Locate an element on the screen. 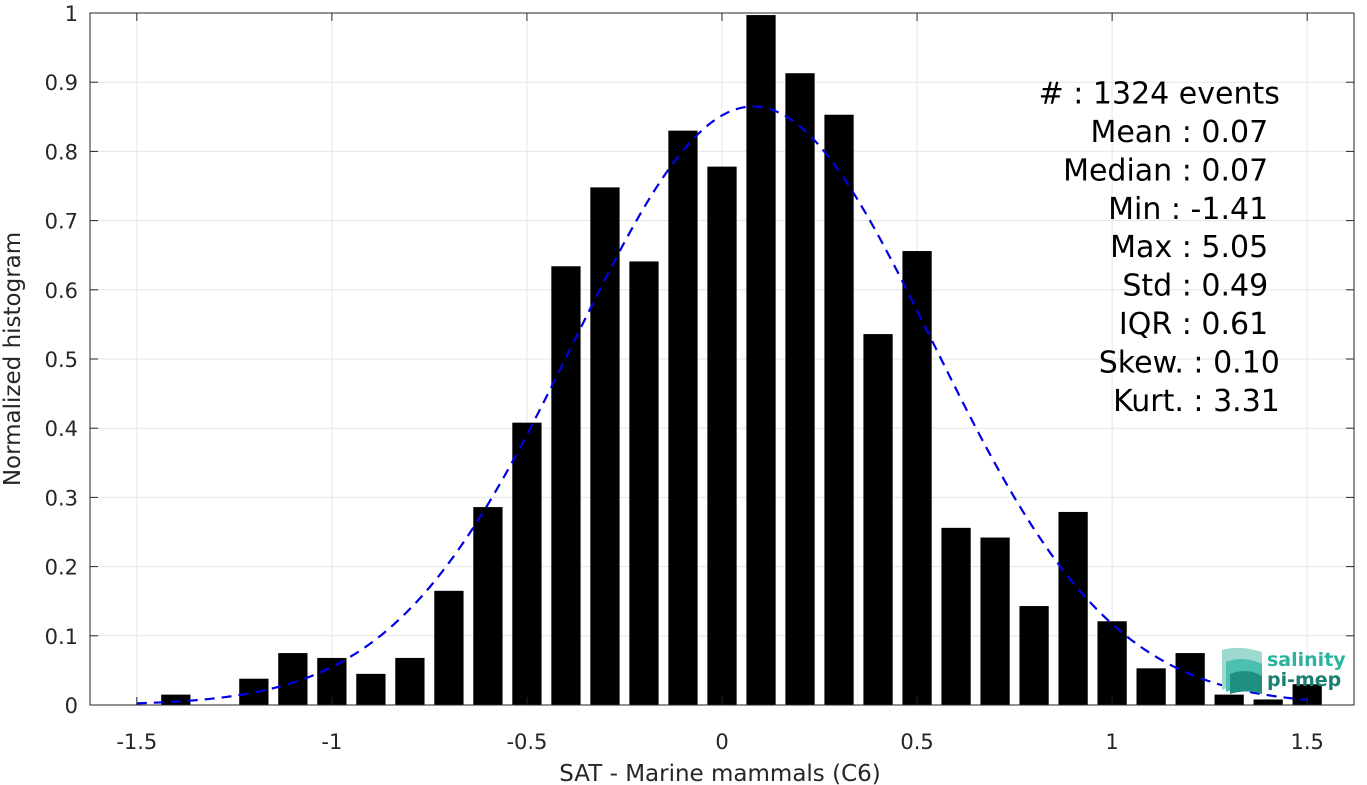 The height and width of the screenshot is (785, 1367). x-tick-label-1: -1 is located at coordinates (331, 742).